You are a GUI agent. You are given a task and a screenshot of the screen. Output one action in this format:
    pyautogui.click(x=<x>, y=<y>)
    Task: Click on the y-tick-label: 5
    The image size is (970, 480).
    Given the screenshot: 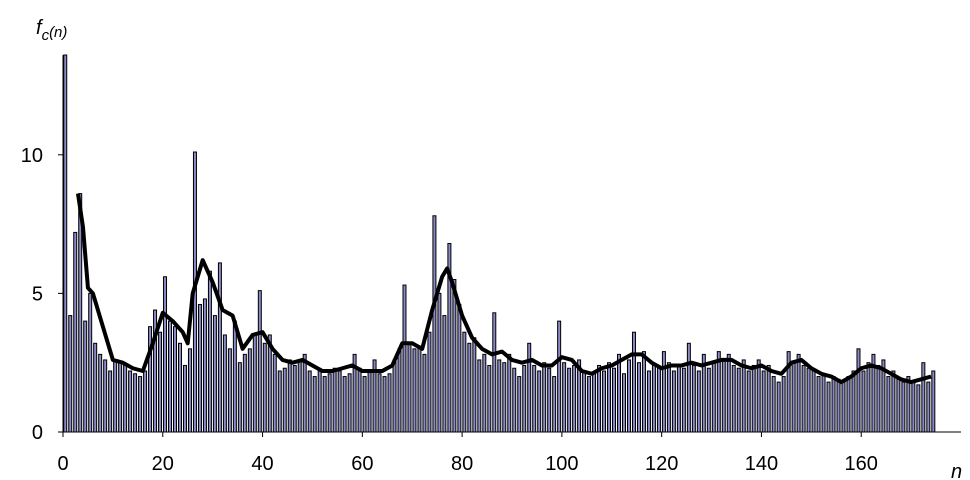 What is the action you would take?
    pyautogui.click(x=37, y=294)
    